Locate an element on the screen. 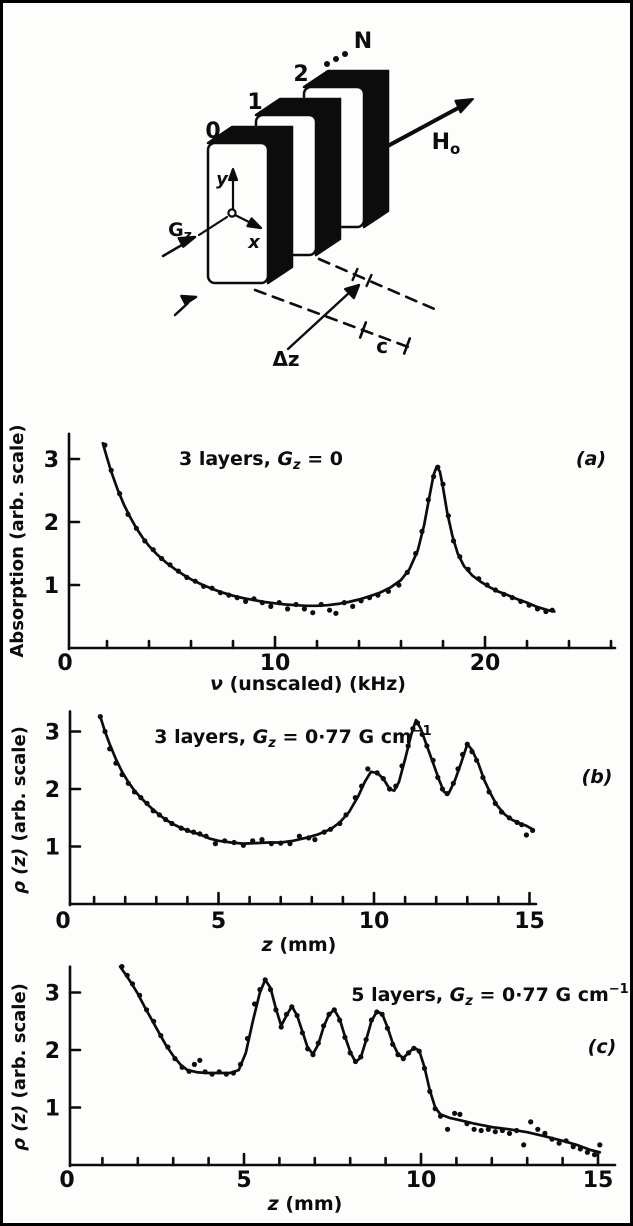 The height and width of the screenshot is (1226, 633). layers-annotation: 5 layers, Gz = 0·77 G cm−1 is located at coordinates (489, 995).